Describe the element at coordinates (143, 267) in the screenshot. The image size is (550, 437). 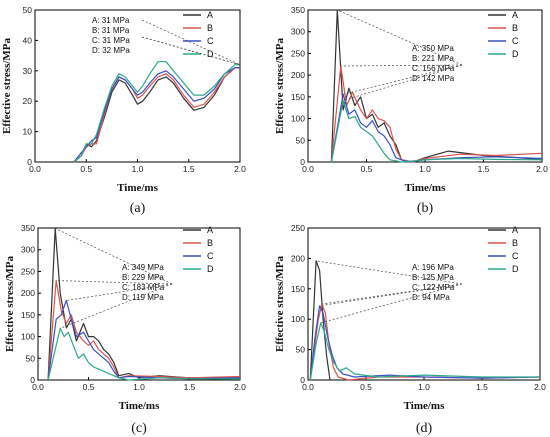
I see `annotation-text: A: 349 MPa` at that location.